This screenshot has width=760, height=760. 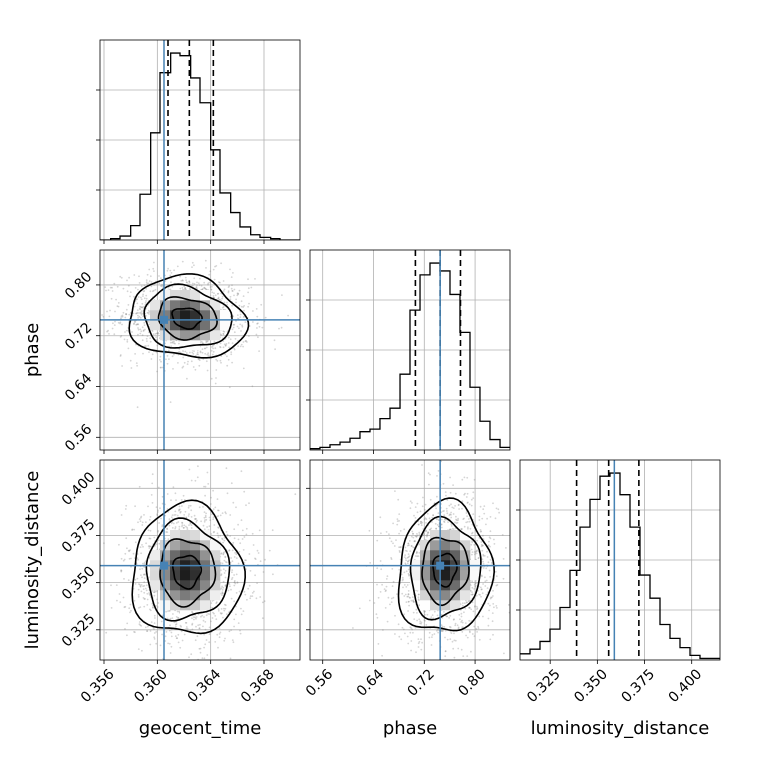 What do you see at coordinates (408, 561) in the screenshot?
I see `joint-panel-luminosity_distance_vs_phase` at bounding box center [408, 561].